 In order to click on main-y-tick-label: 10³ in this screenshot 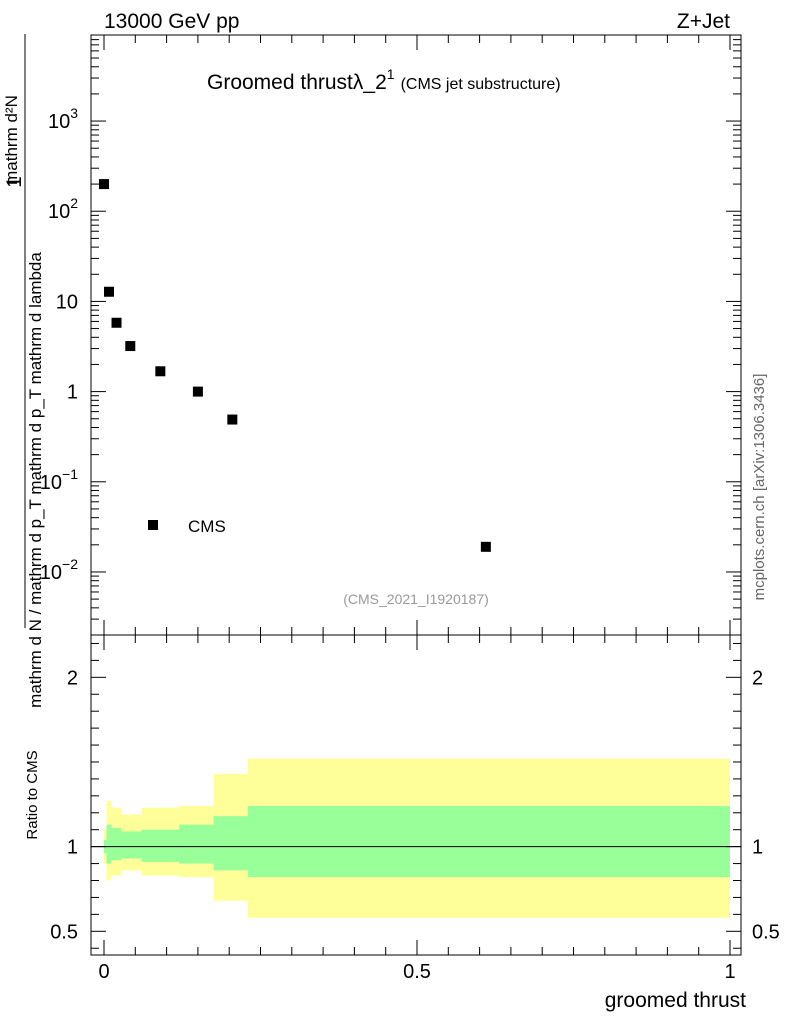, I will do `click(63, 119)`.